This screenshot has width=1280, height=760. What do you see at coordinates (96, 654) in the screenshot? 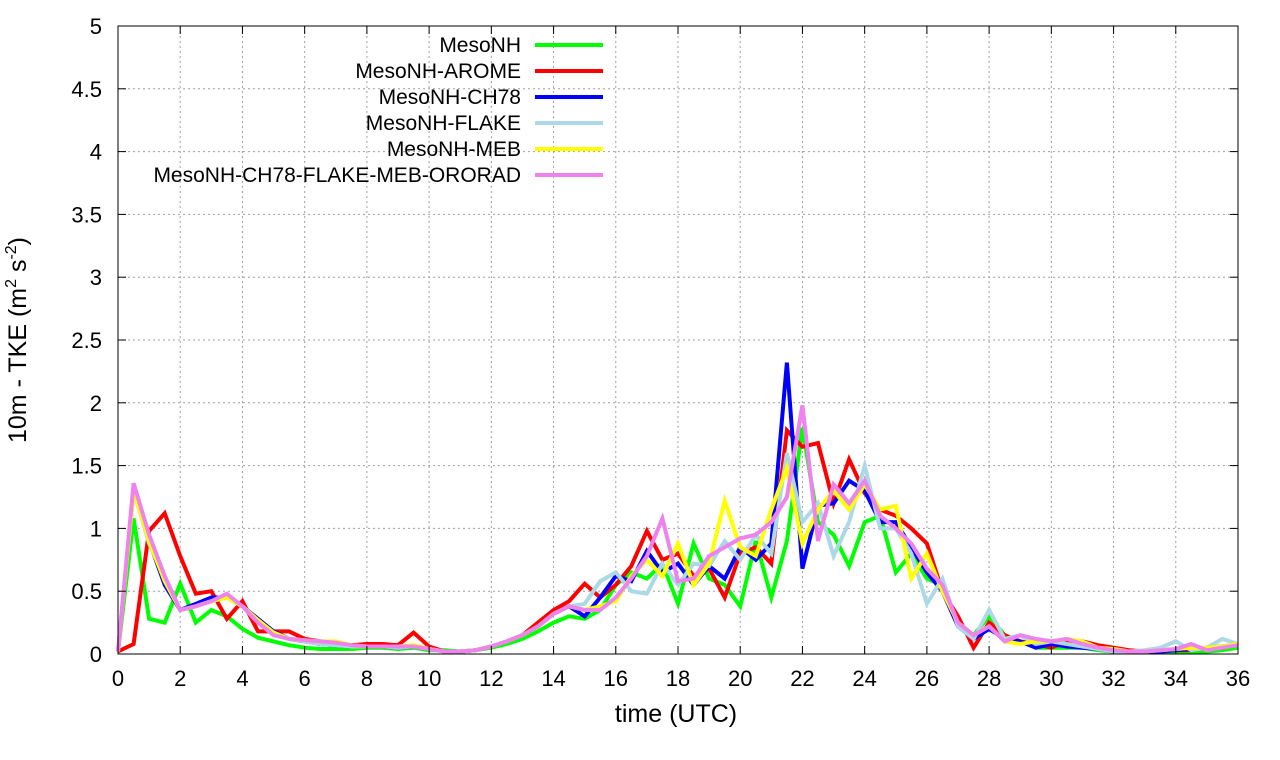
I see `y-tick-label: 0` at bounding box center [96, 654].